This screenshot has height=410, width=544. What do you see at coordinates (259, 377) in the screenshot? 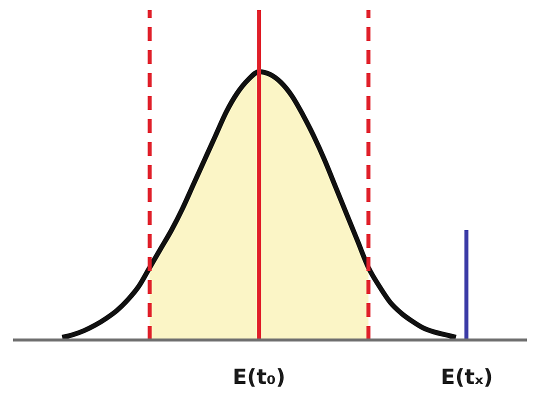
I see `x-tick-label: E(t₀)` at bounding box center [259, 377].